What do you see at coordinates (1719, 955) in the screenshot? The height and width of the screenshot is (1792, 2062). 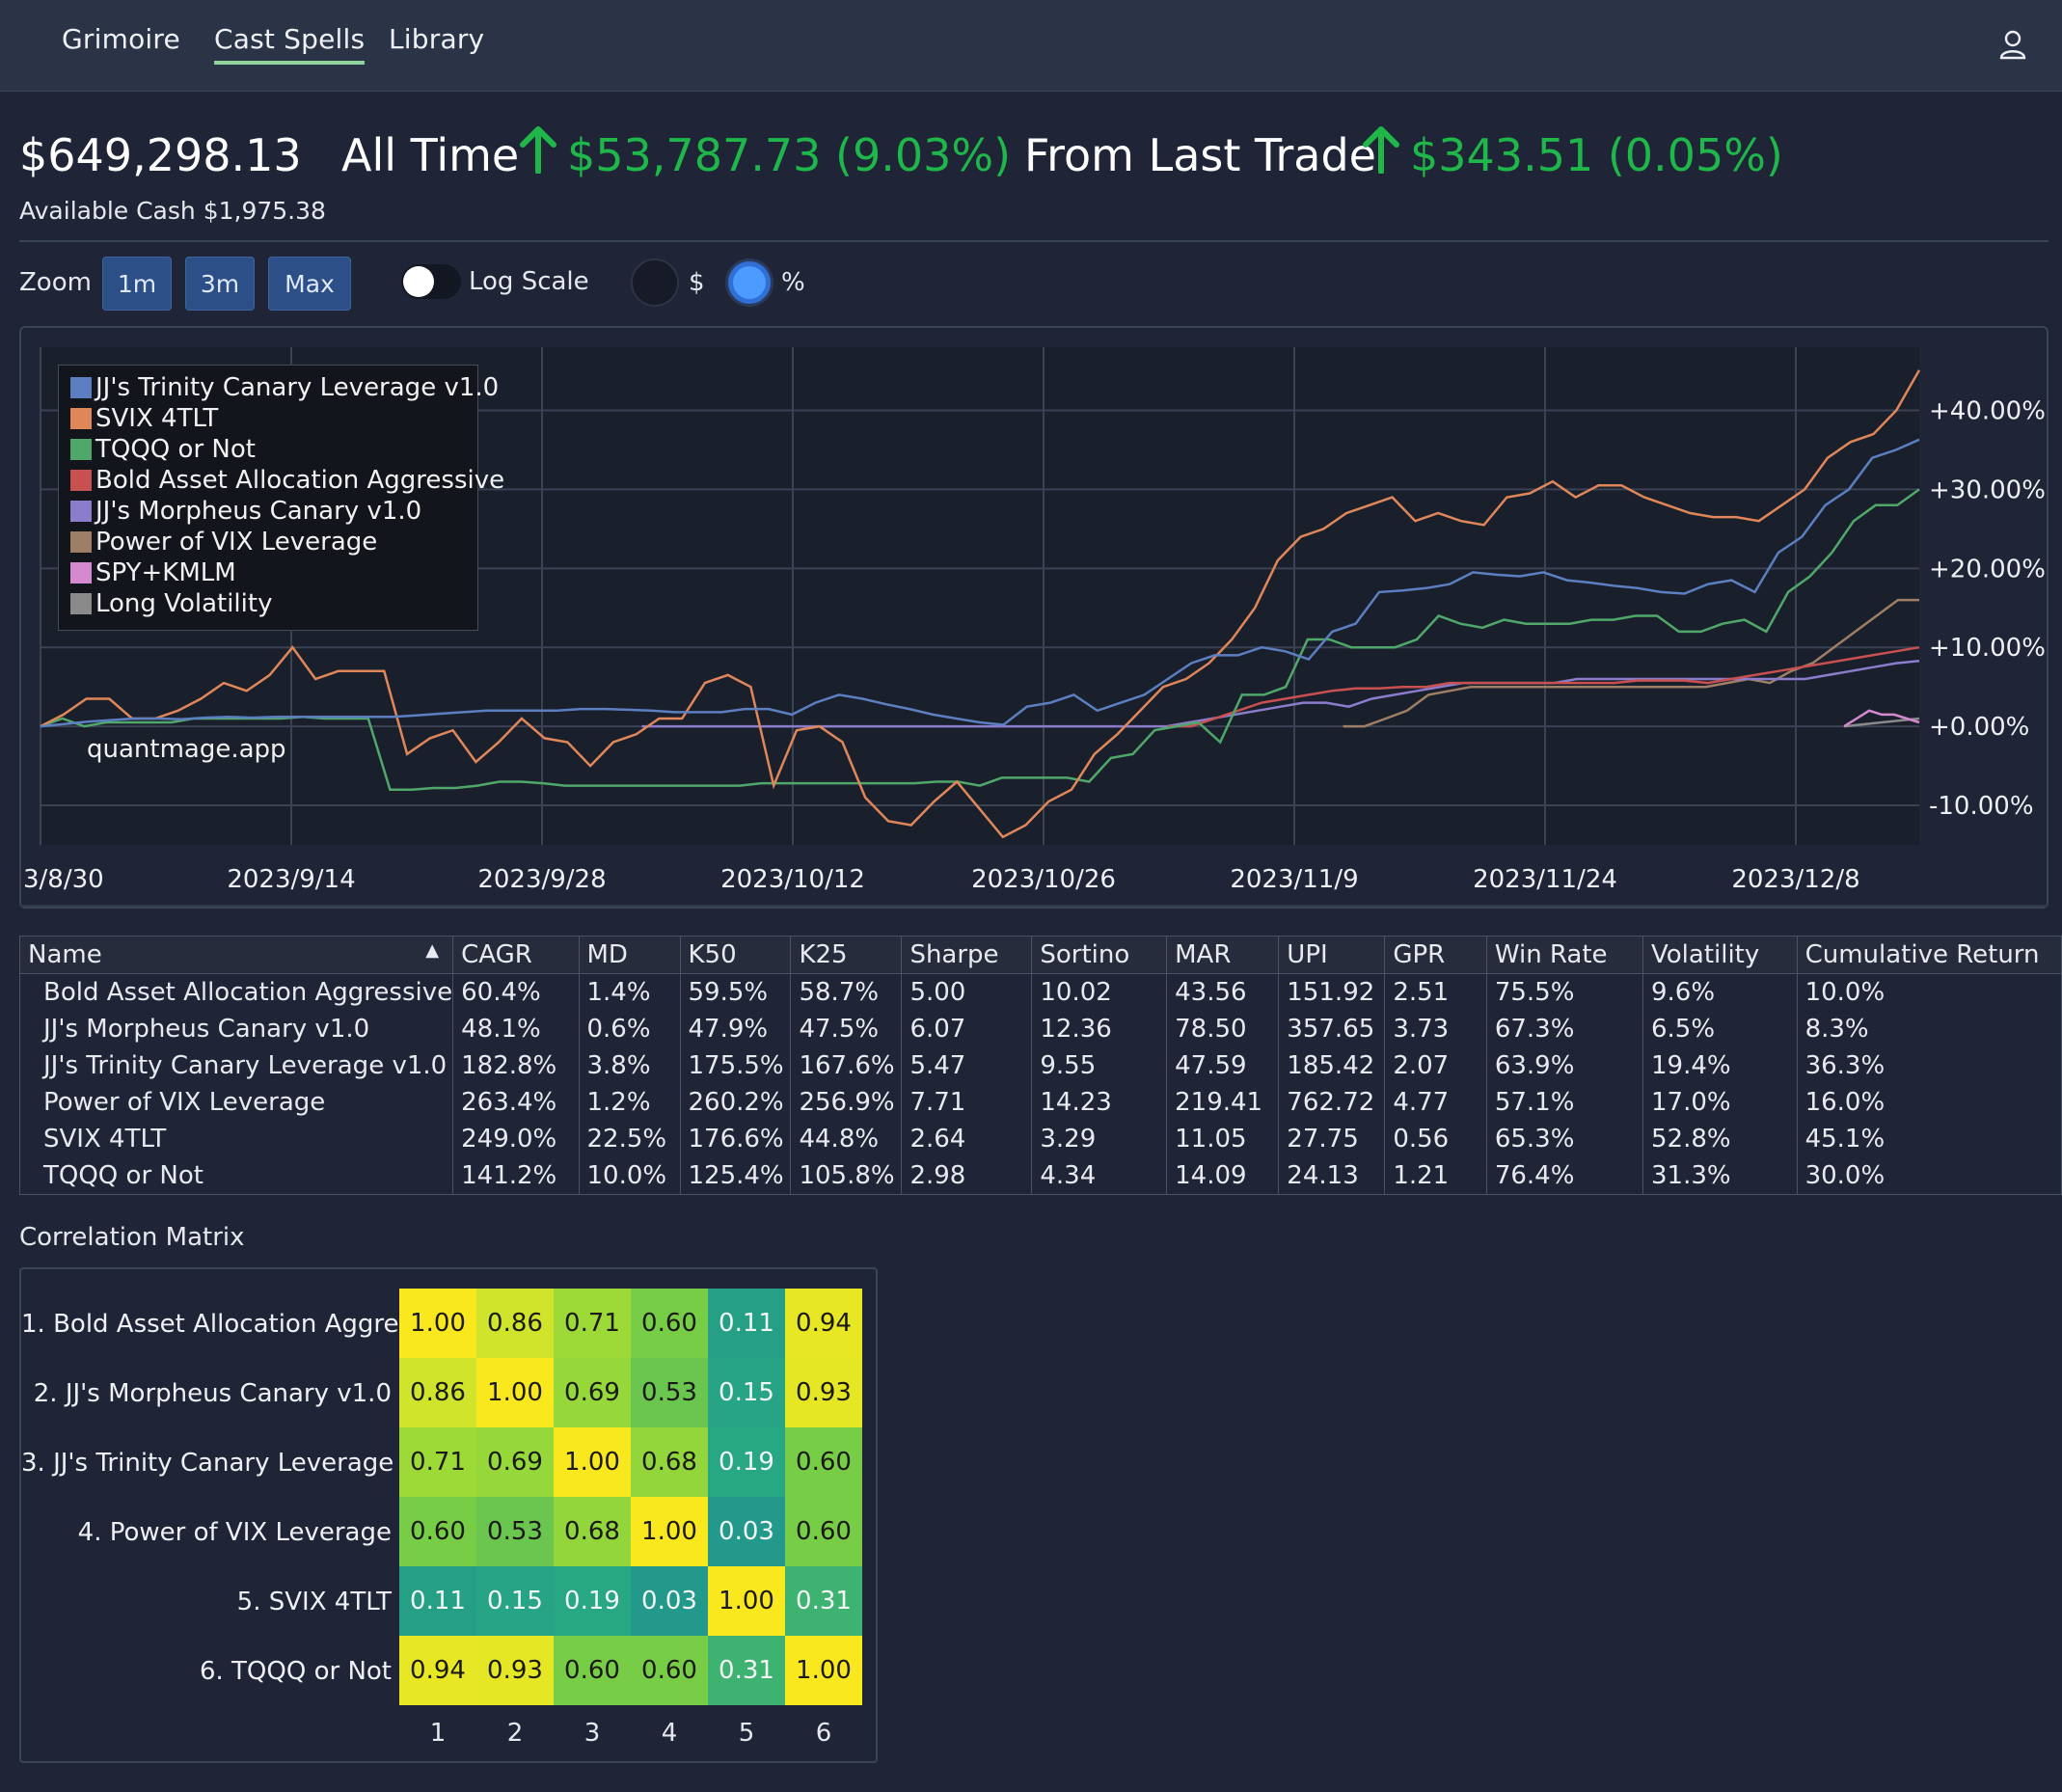 I see `column-header: Volatility` at bounding box center [1719, 955].